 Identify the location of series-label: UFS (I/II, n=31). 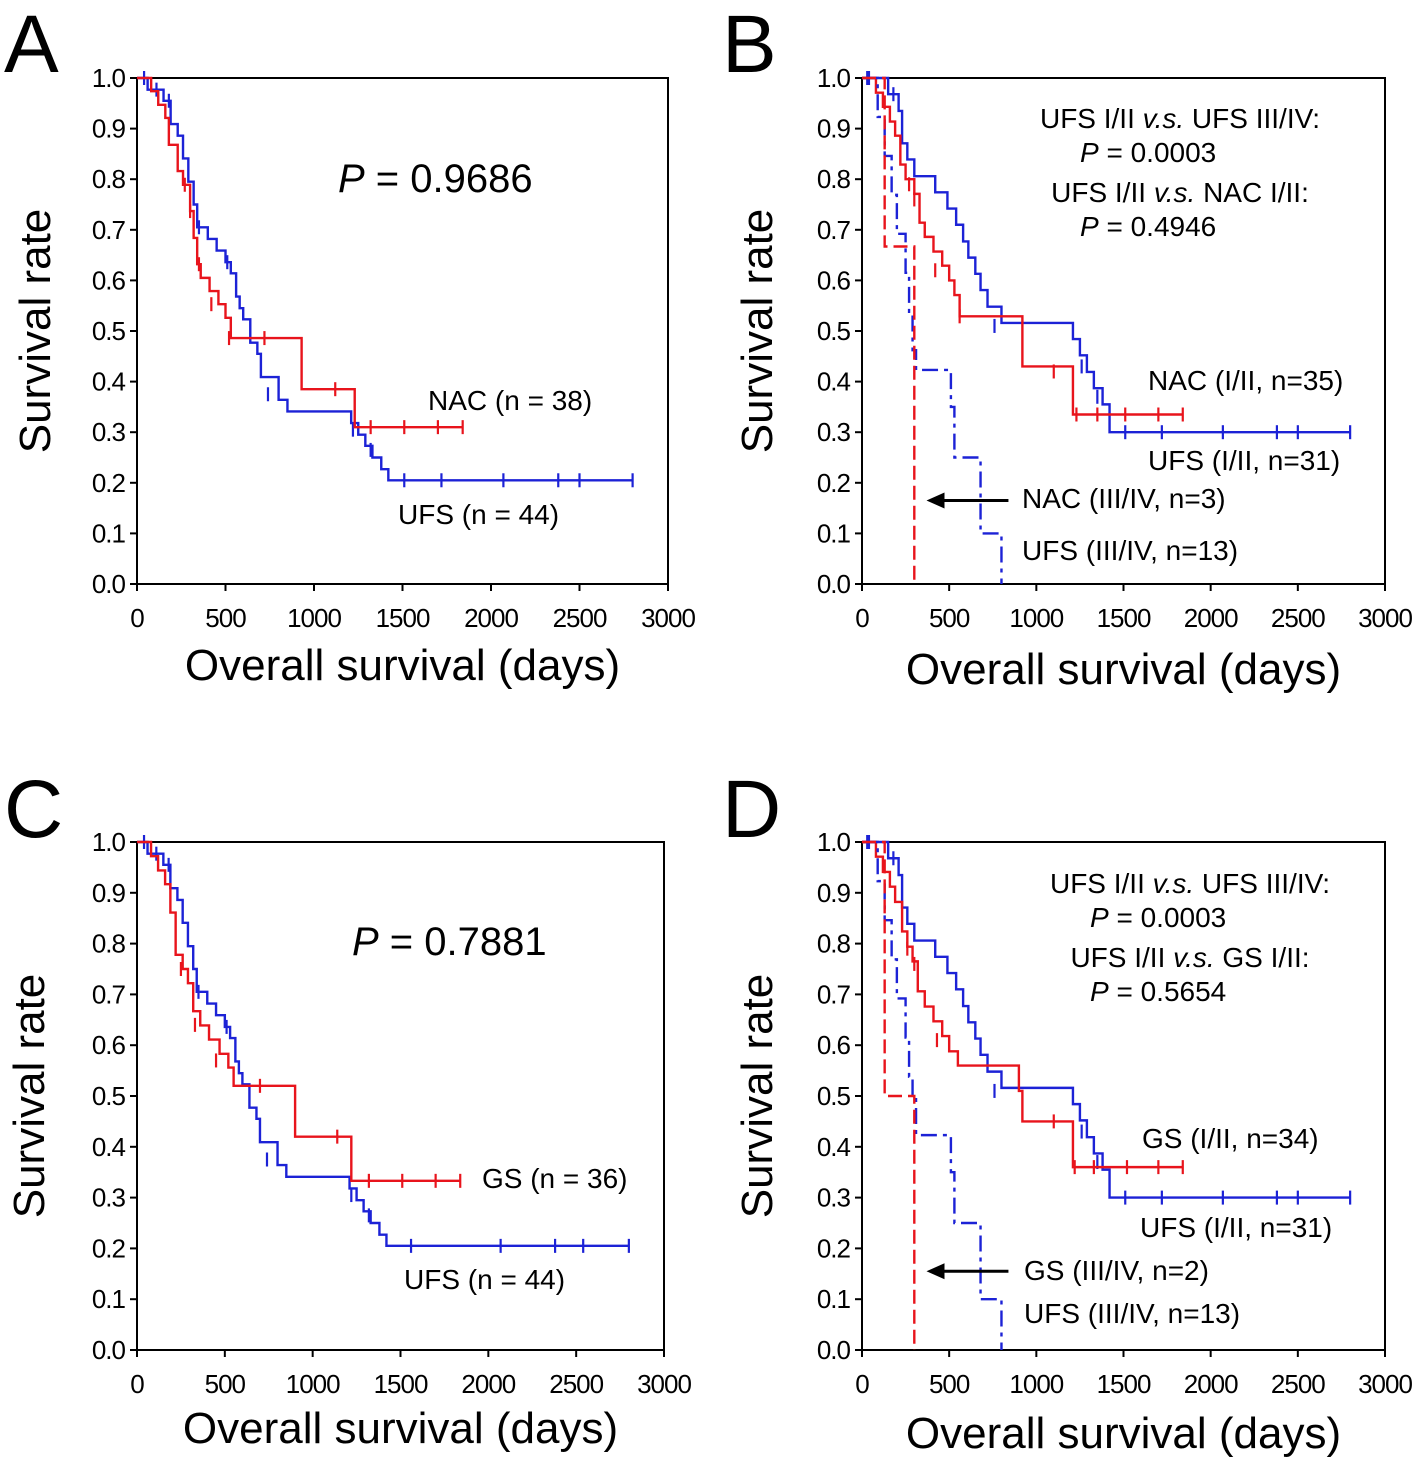
(1244, 460).